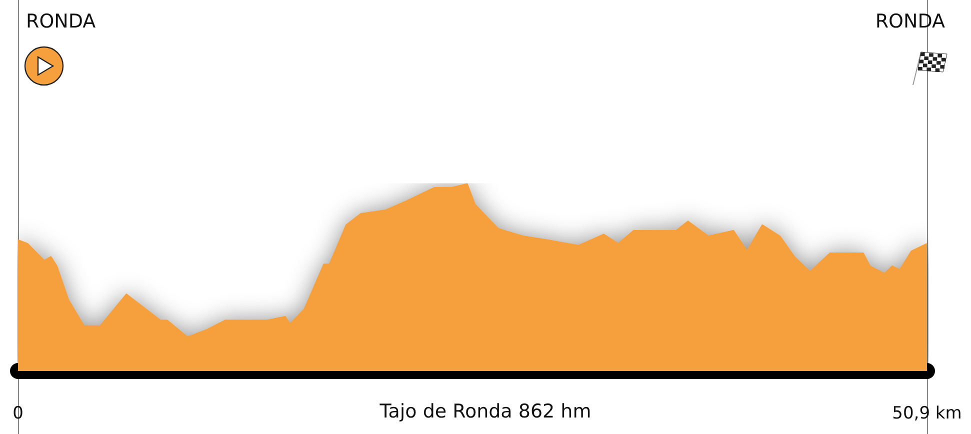 Image resolution: width=971 pixels, height=434 pixels. What do you see at coordinates (485, 411) in the screenshot?
I see `text: Tajo de Ronda 862 hm` at bounding box center [485, 411].